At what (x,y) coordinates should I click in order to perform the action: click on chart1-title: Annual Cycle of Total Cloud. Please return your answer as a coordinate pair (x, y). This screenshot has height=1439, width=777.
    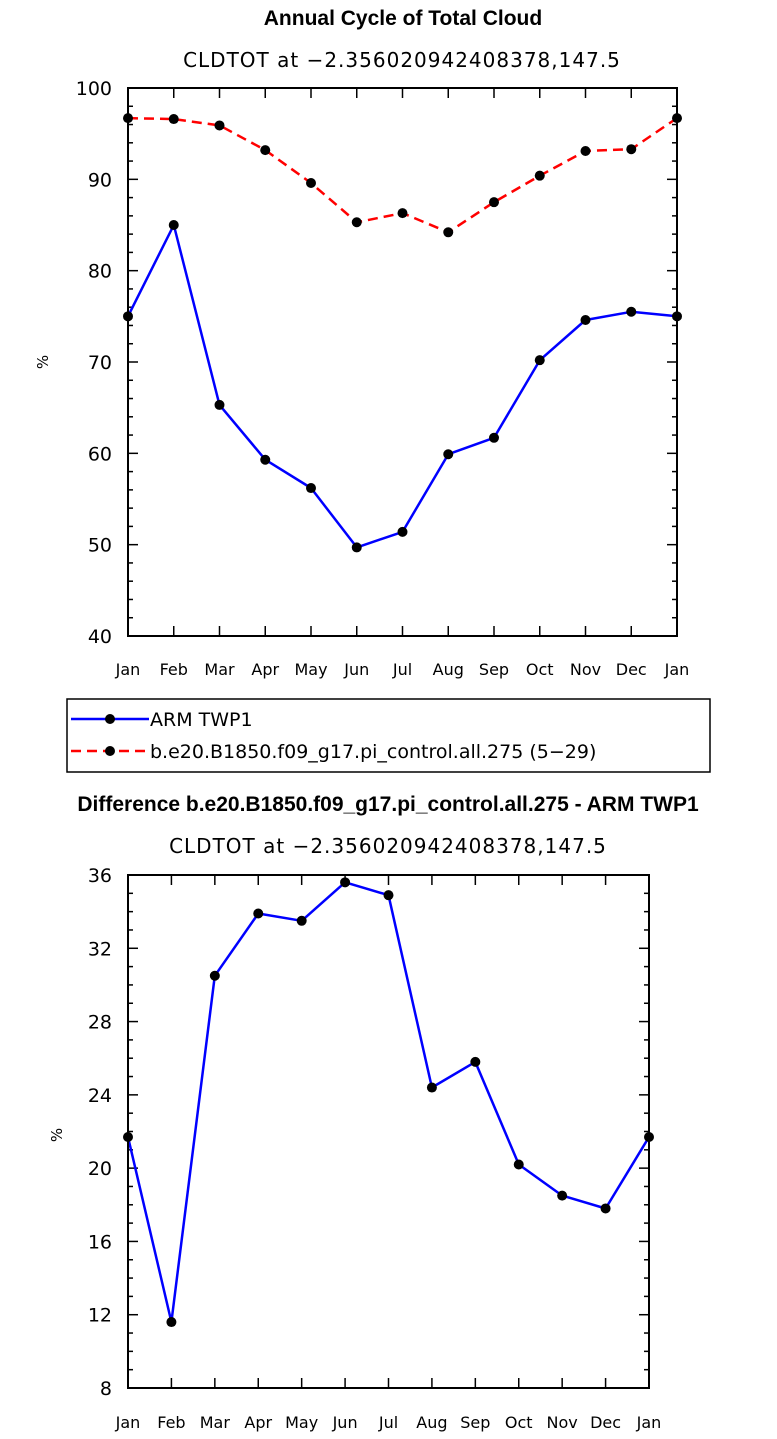
    Looking at the image, I should click on (403, 18).